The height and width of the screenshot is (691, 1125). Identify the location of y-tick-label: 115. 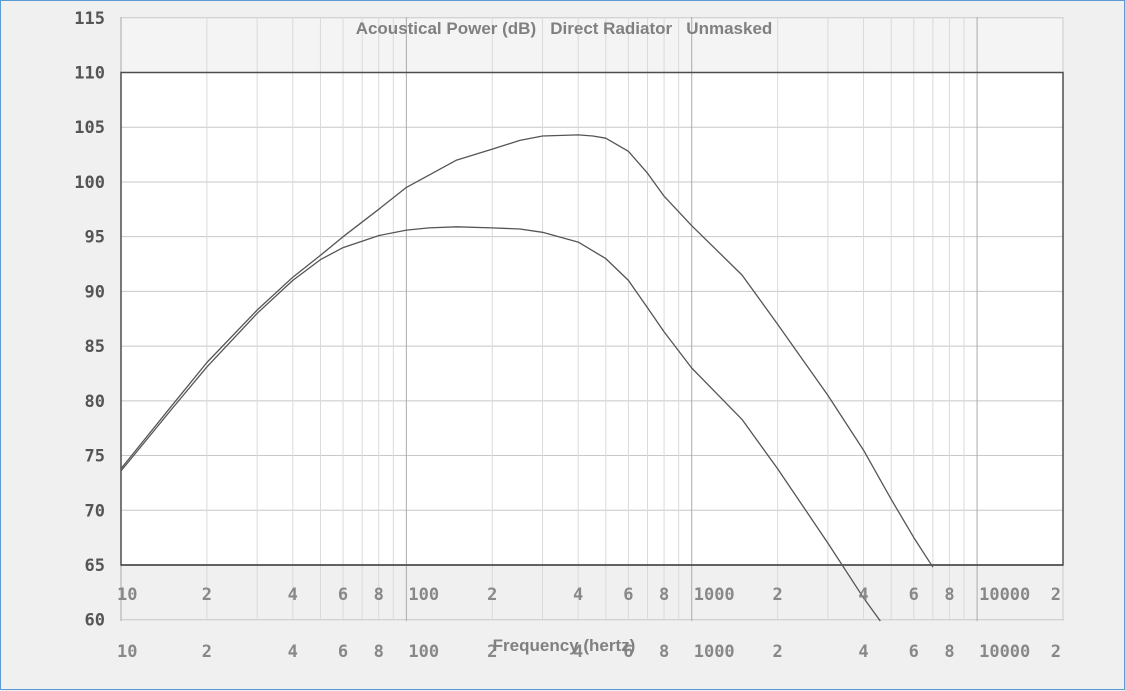
(89, 19).